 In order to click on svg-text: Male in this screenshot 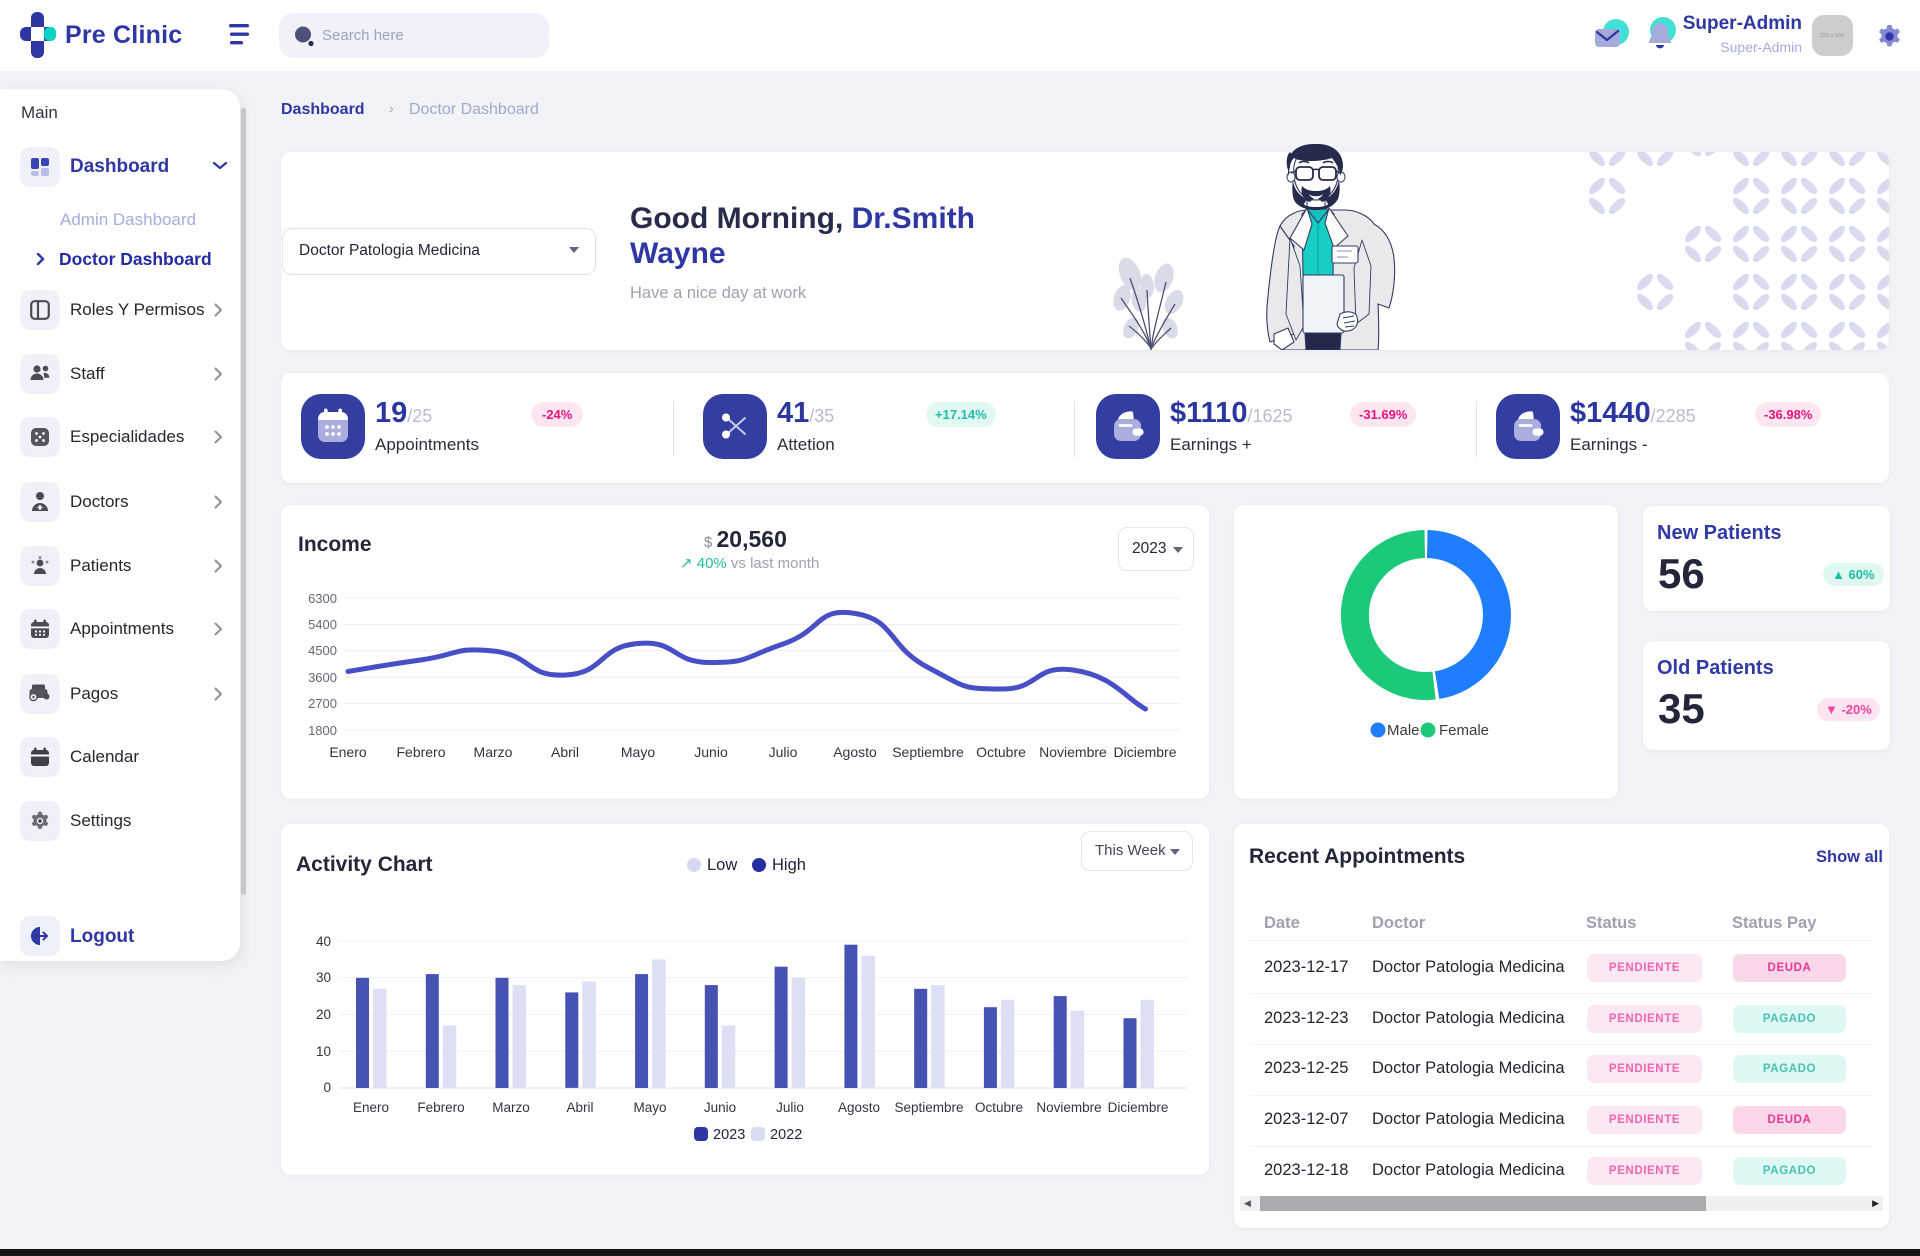, I will do `click(1403, 730)`.